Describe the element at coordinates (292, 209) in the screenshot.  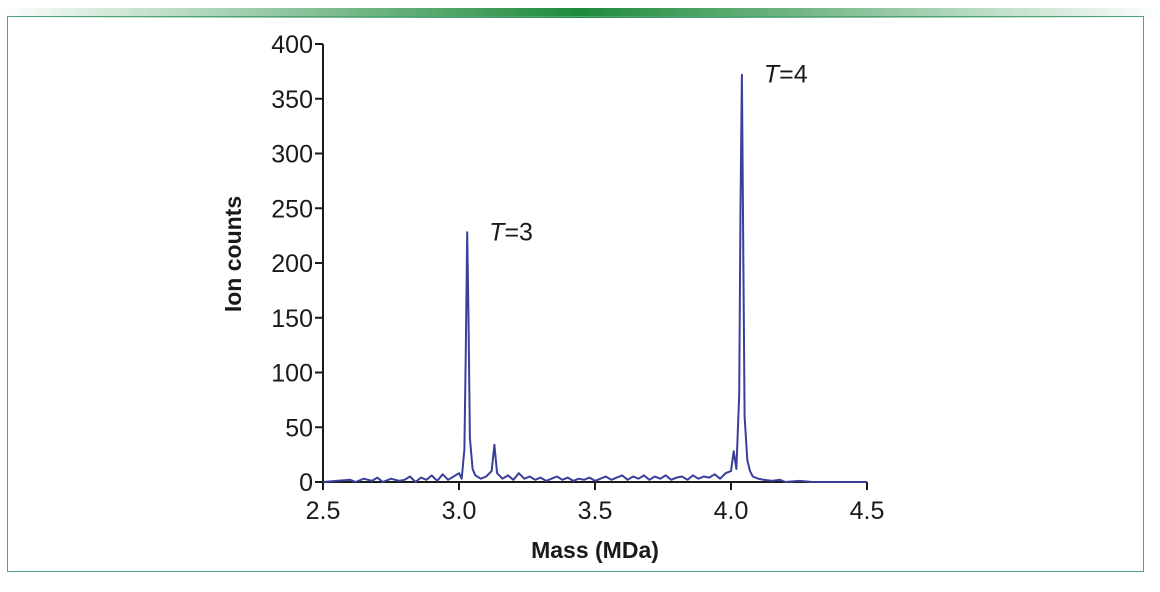
I see `y-tick-label: 250` at that location.